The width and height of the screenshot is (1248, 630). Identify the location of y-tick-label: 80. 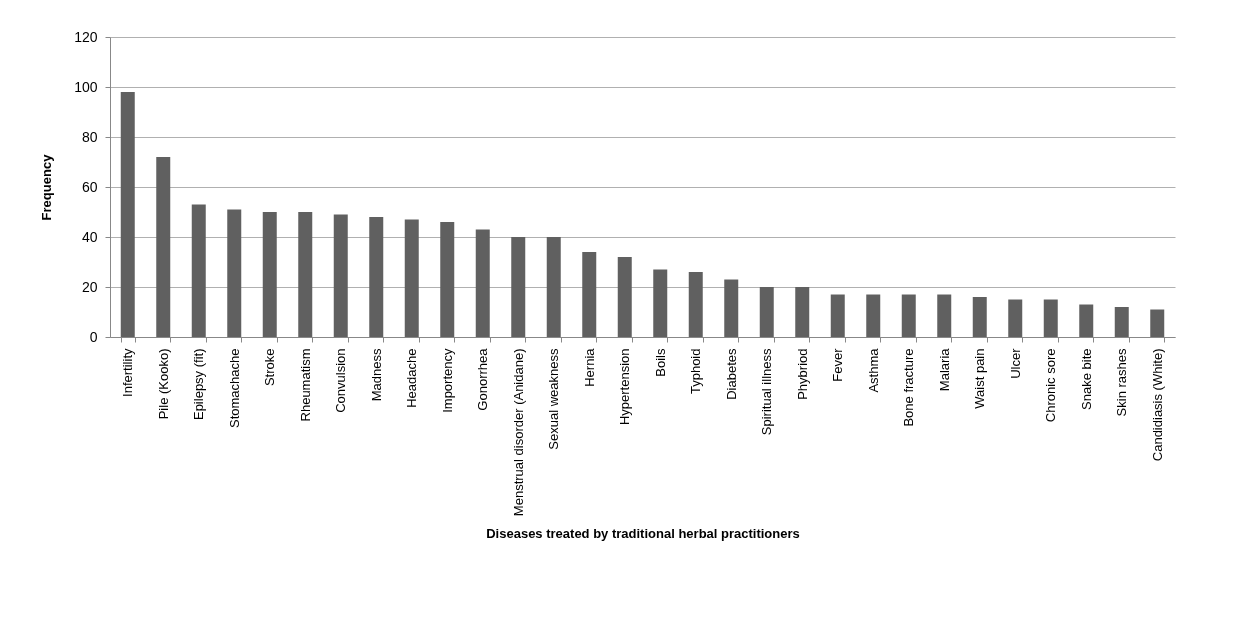
(89, 136).